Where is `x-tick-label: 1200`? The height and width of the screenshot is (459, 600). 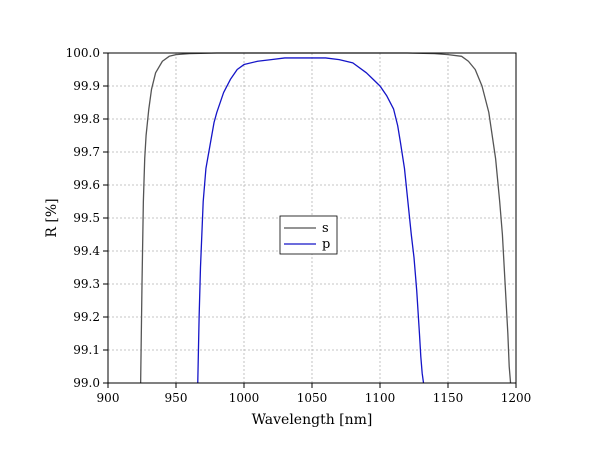
x-tick-label: 1200 is located at coordinates (516, 398).